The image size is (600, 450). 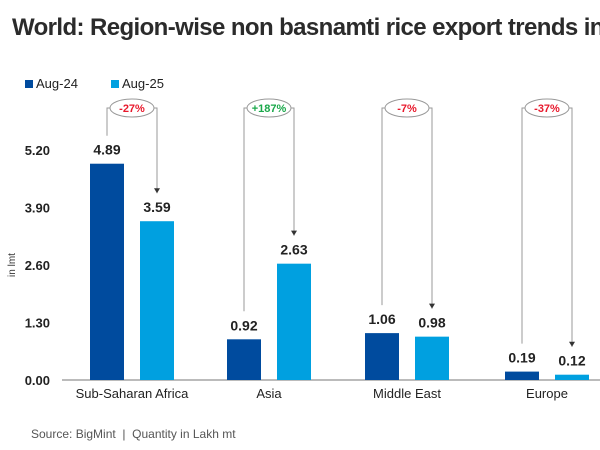 What do you see at coordinates (37, 380) in the screenshot?
I see `y-tick-label: 0.00` at bounding box center [37, 380].